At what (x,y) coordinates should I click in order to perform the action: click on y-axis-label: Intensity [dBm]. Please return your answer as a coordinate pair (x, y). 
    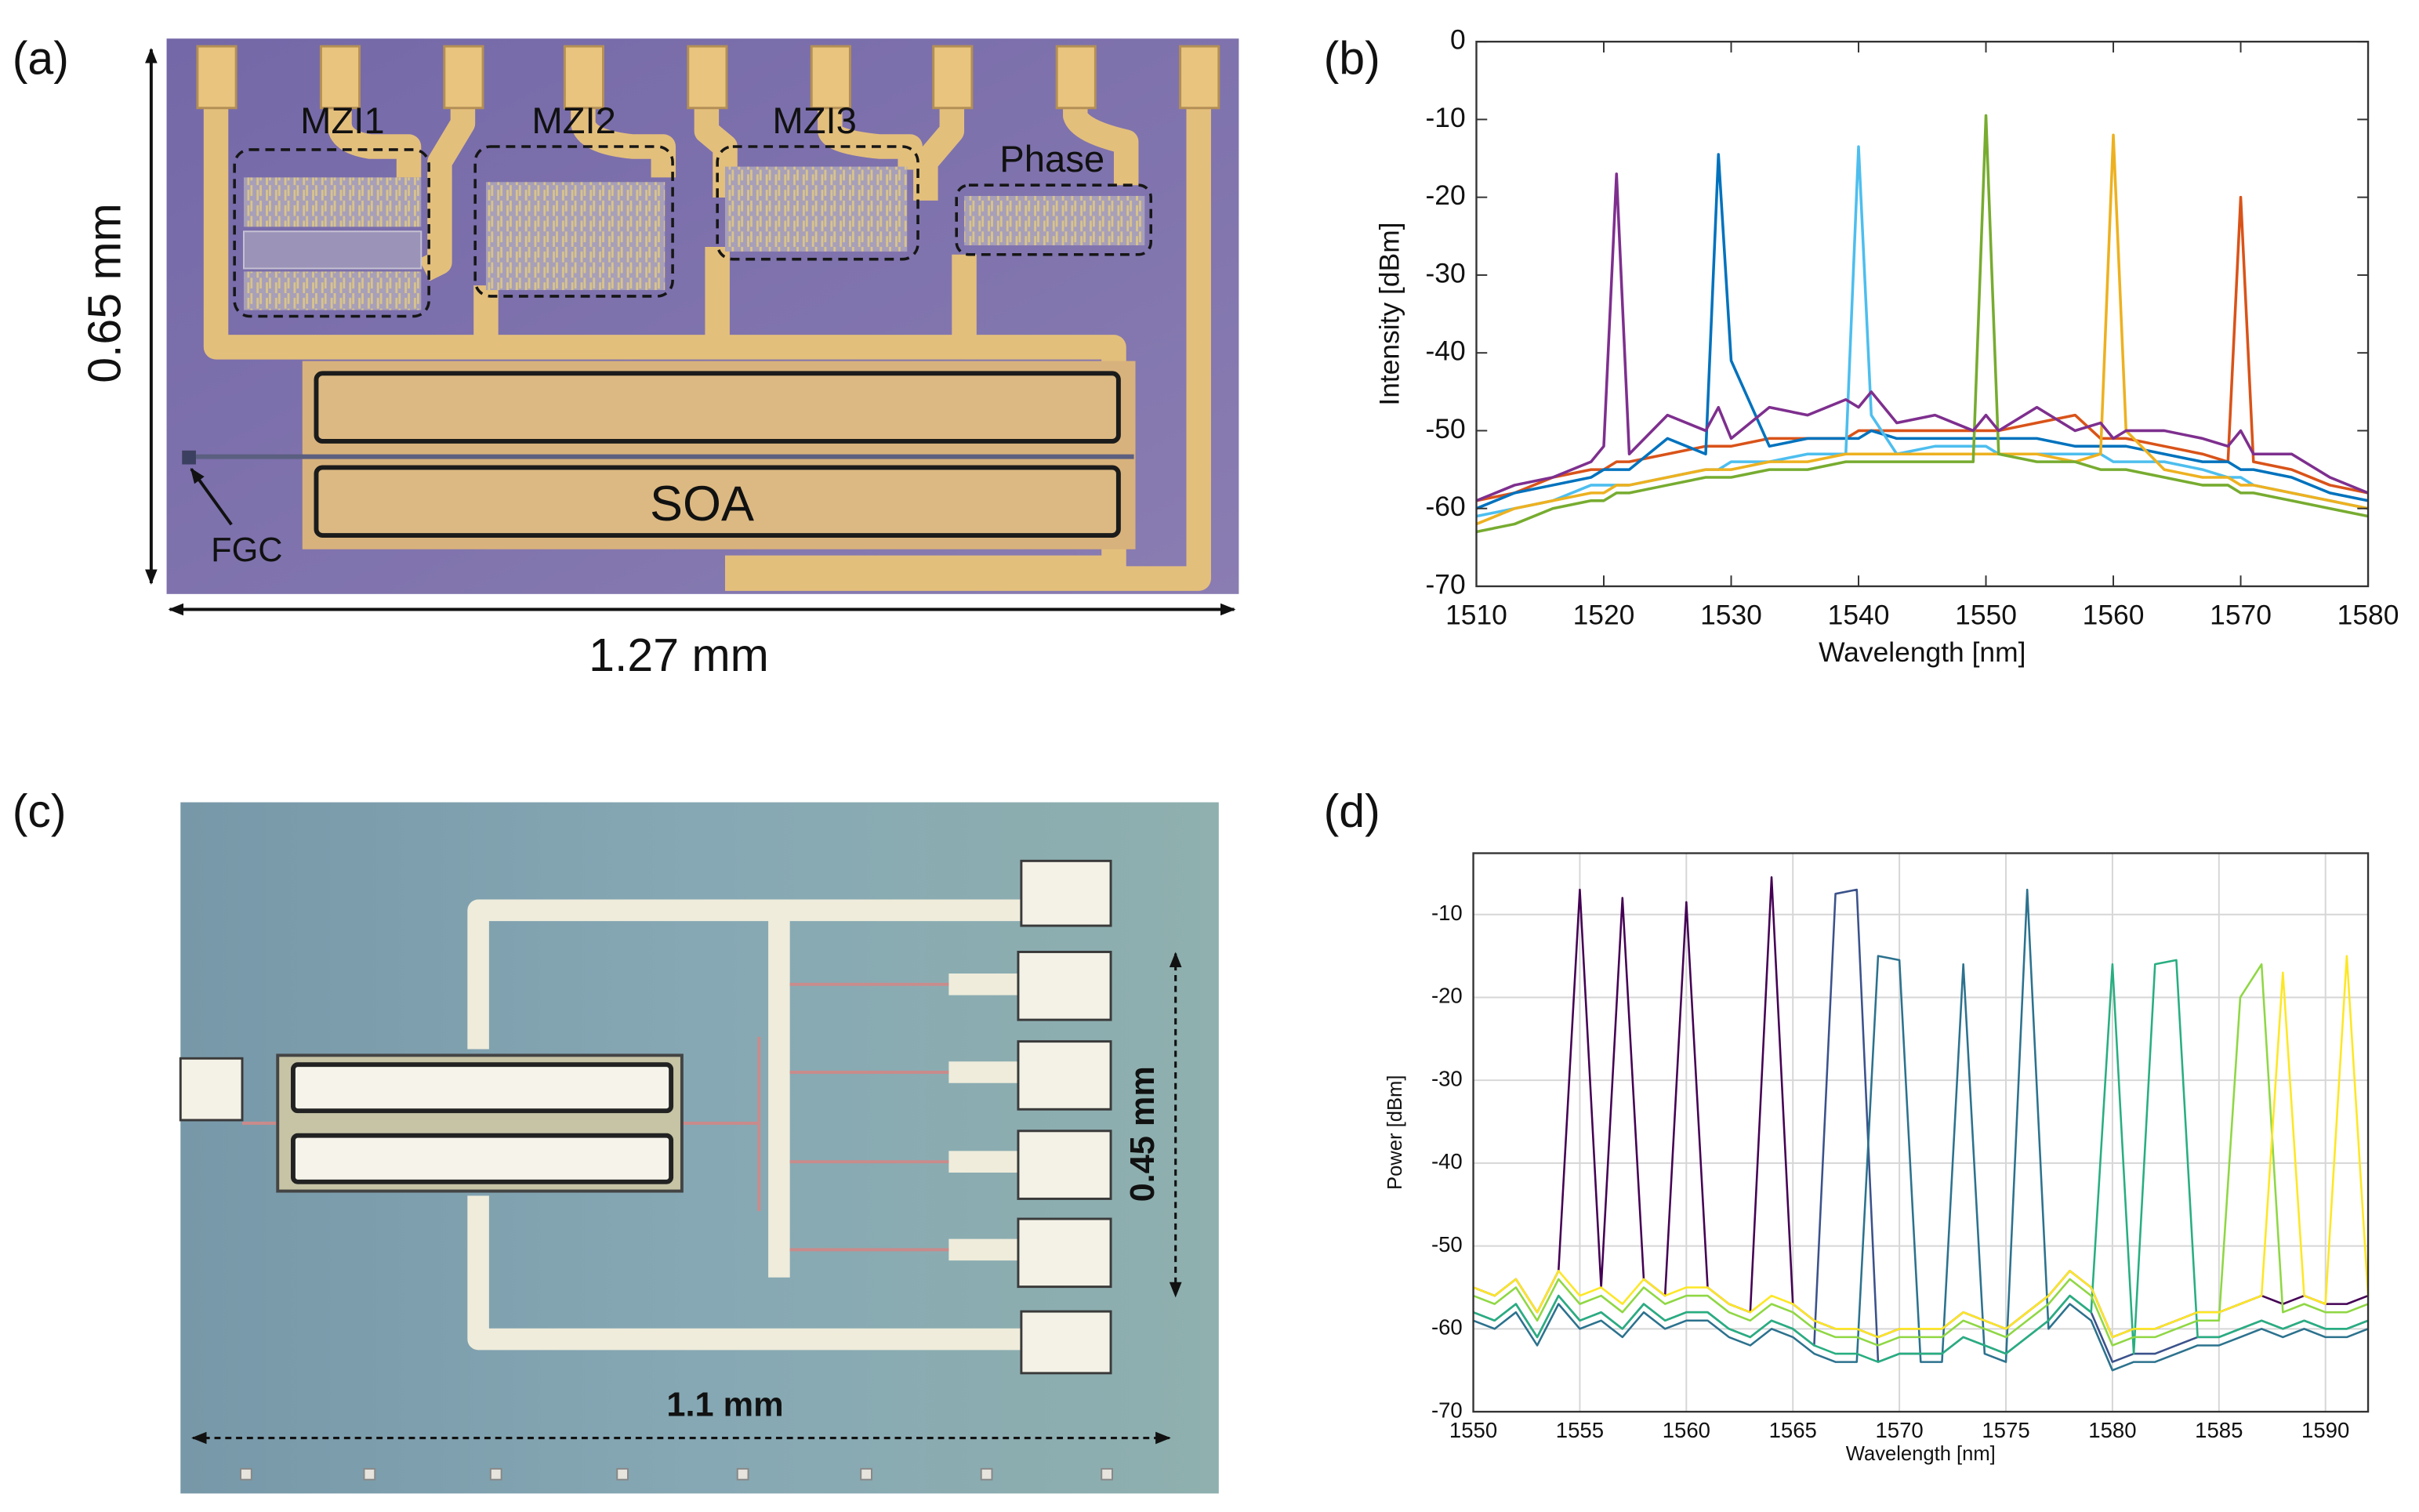
    Looking at the image, I should click on (1389, 313).